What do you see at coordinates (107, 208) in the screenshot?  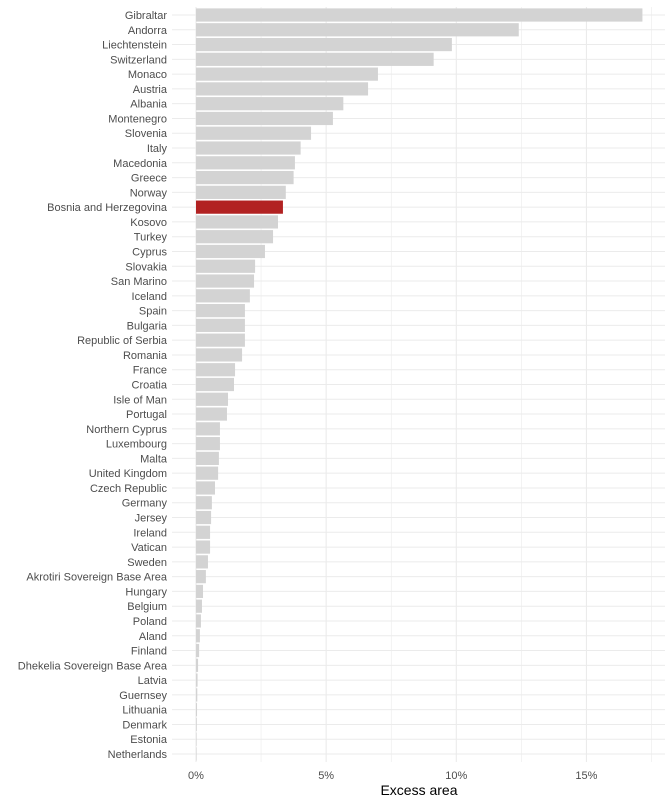 I see `category-label: Bosnia and Herzegovina` at bounding box center [107, 208].